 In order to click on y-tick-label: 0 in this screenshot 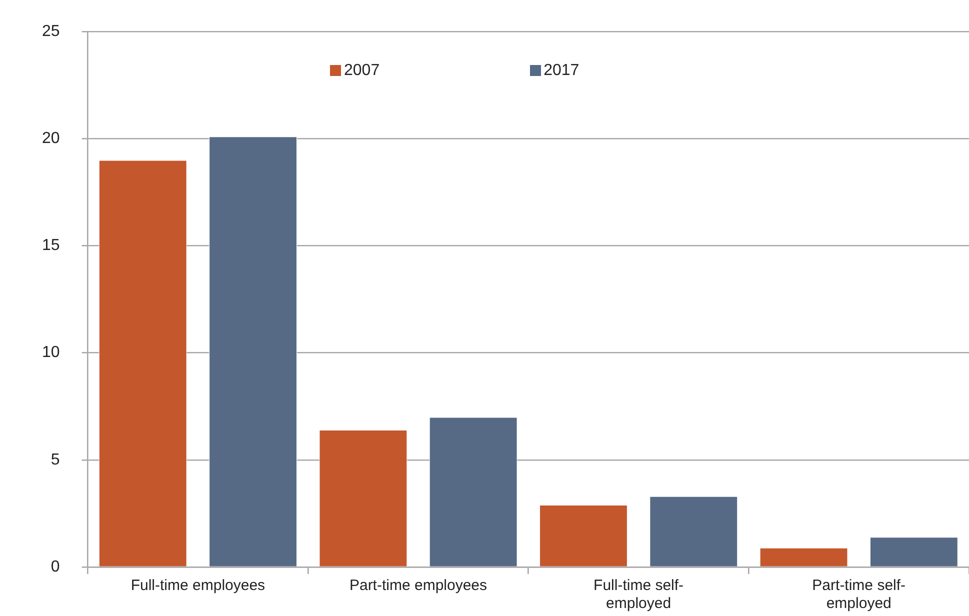, I will do `click(55, 567)`.